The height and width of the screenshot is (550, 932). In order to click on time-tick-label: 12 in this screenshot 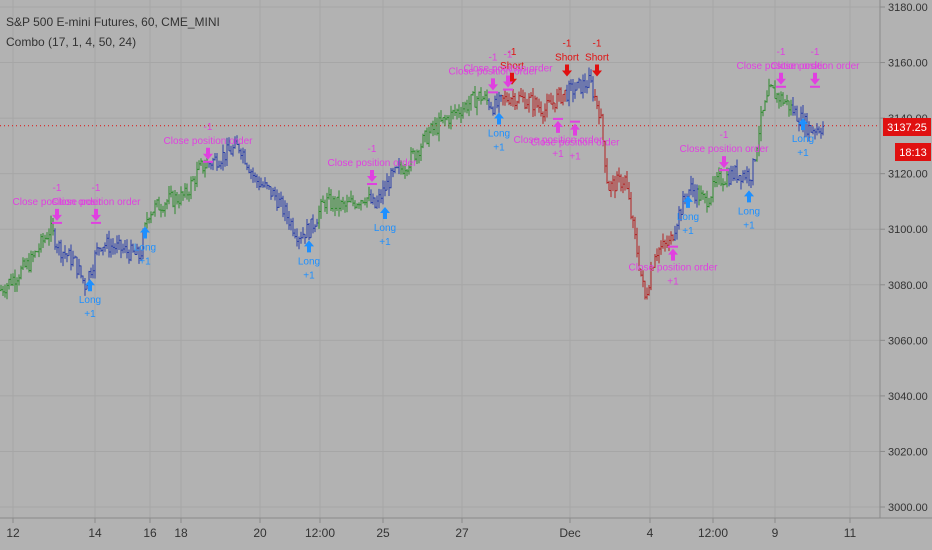, I will do `click(13, 533)`.